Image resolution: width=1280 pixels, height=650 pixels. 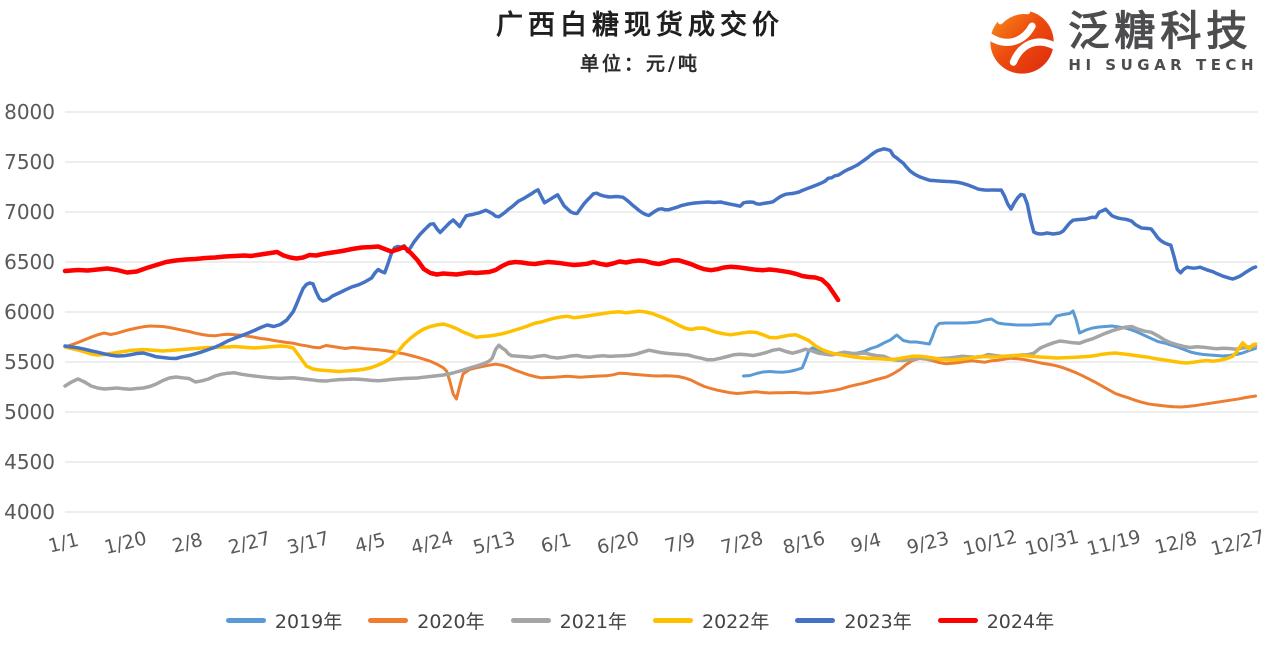 What do you see at coordinates (308, 543) in the screenshot?
I see `x-tick-label: 3/17` at bounding box center [308, 543].